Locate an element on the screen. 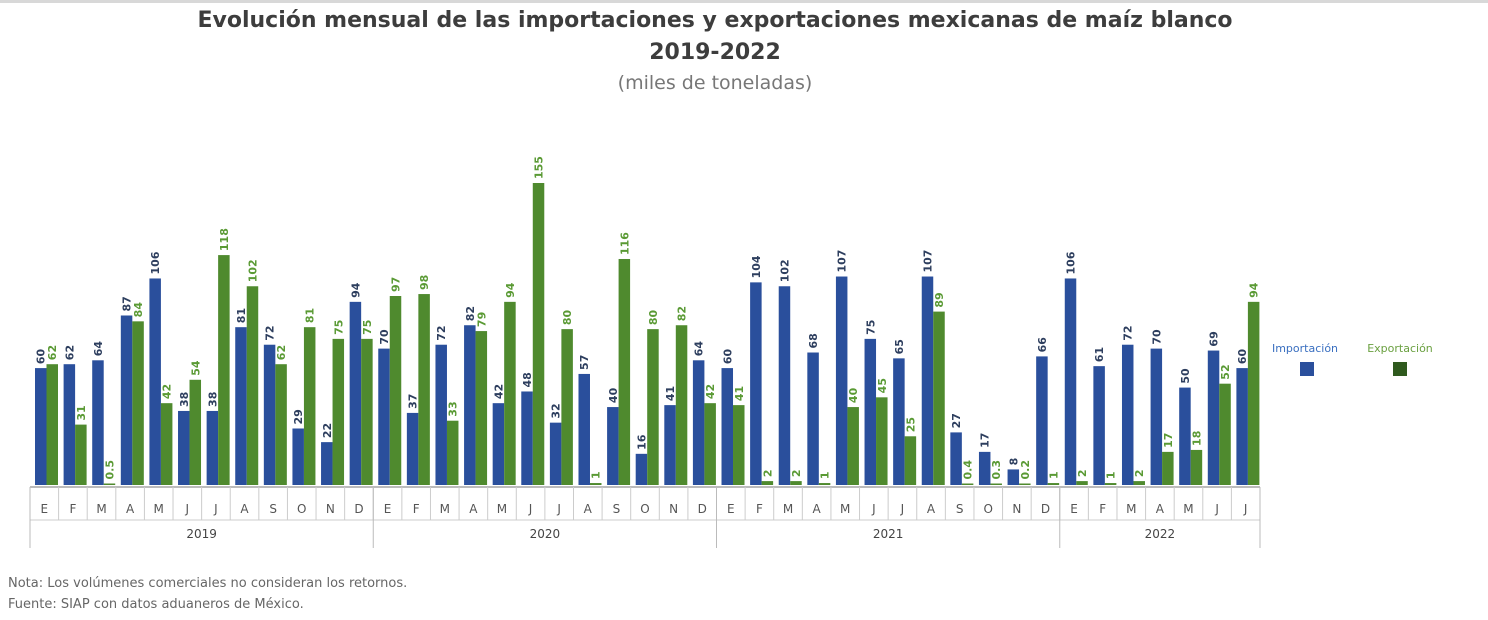  export-data-label: 17 is located at coordinates (1168, 440).